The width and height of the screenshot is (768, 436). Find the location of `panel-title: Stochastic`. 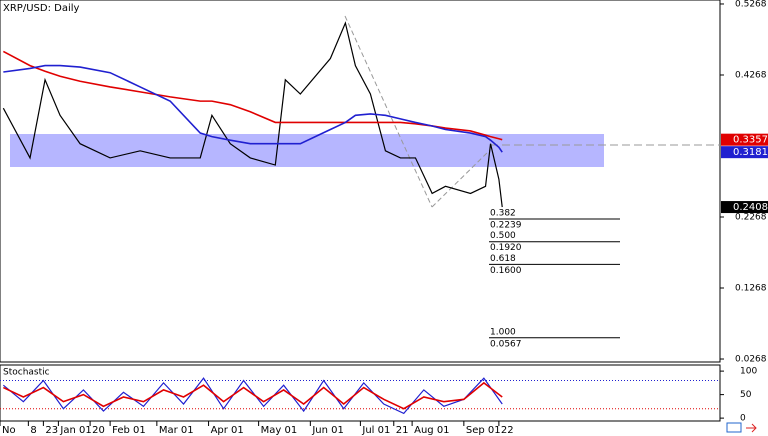

panel-title: Stochastic is located at coordinates (26, 373).